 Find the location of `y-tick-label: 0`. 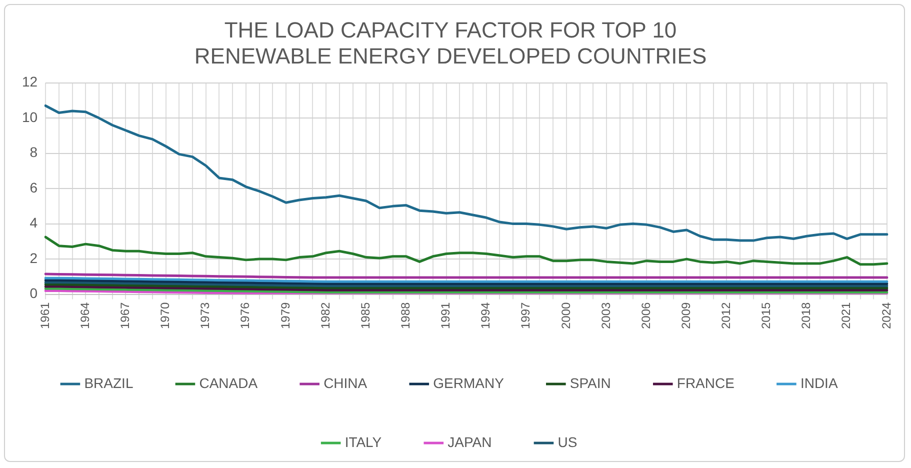

y-tick-label: 0 is located at coordinates (34, 293).